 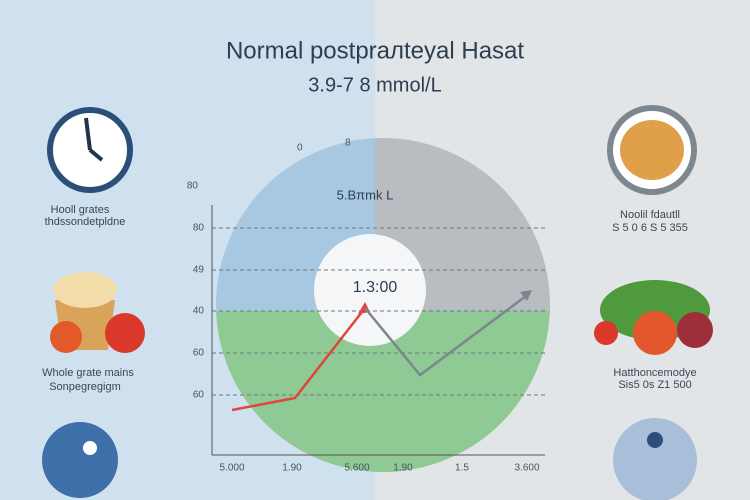 I want to click on subtitle: 3.9-7 8 mmol/L, so click(x=374, y=85).